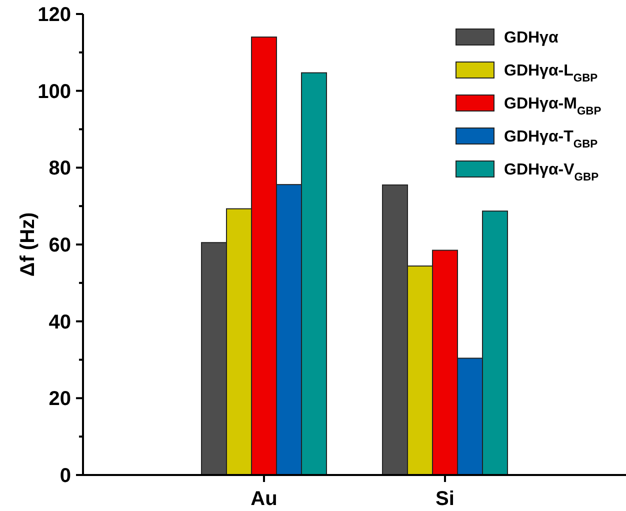  I want to click on y-tick-label: 40, so click(59, 322).